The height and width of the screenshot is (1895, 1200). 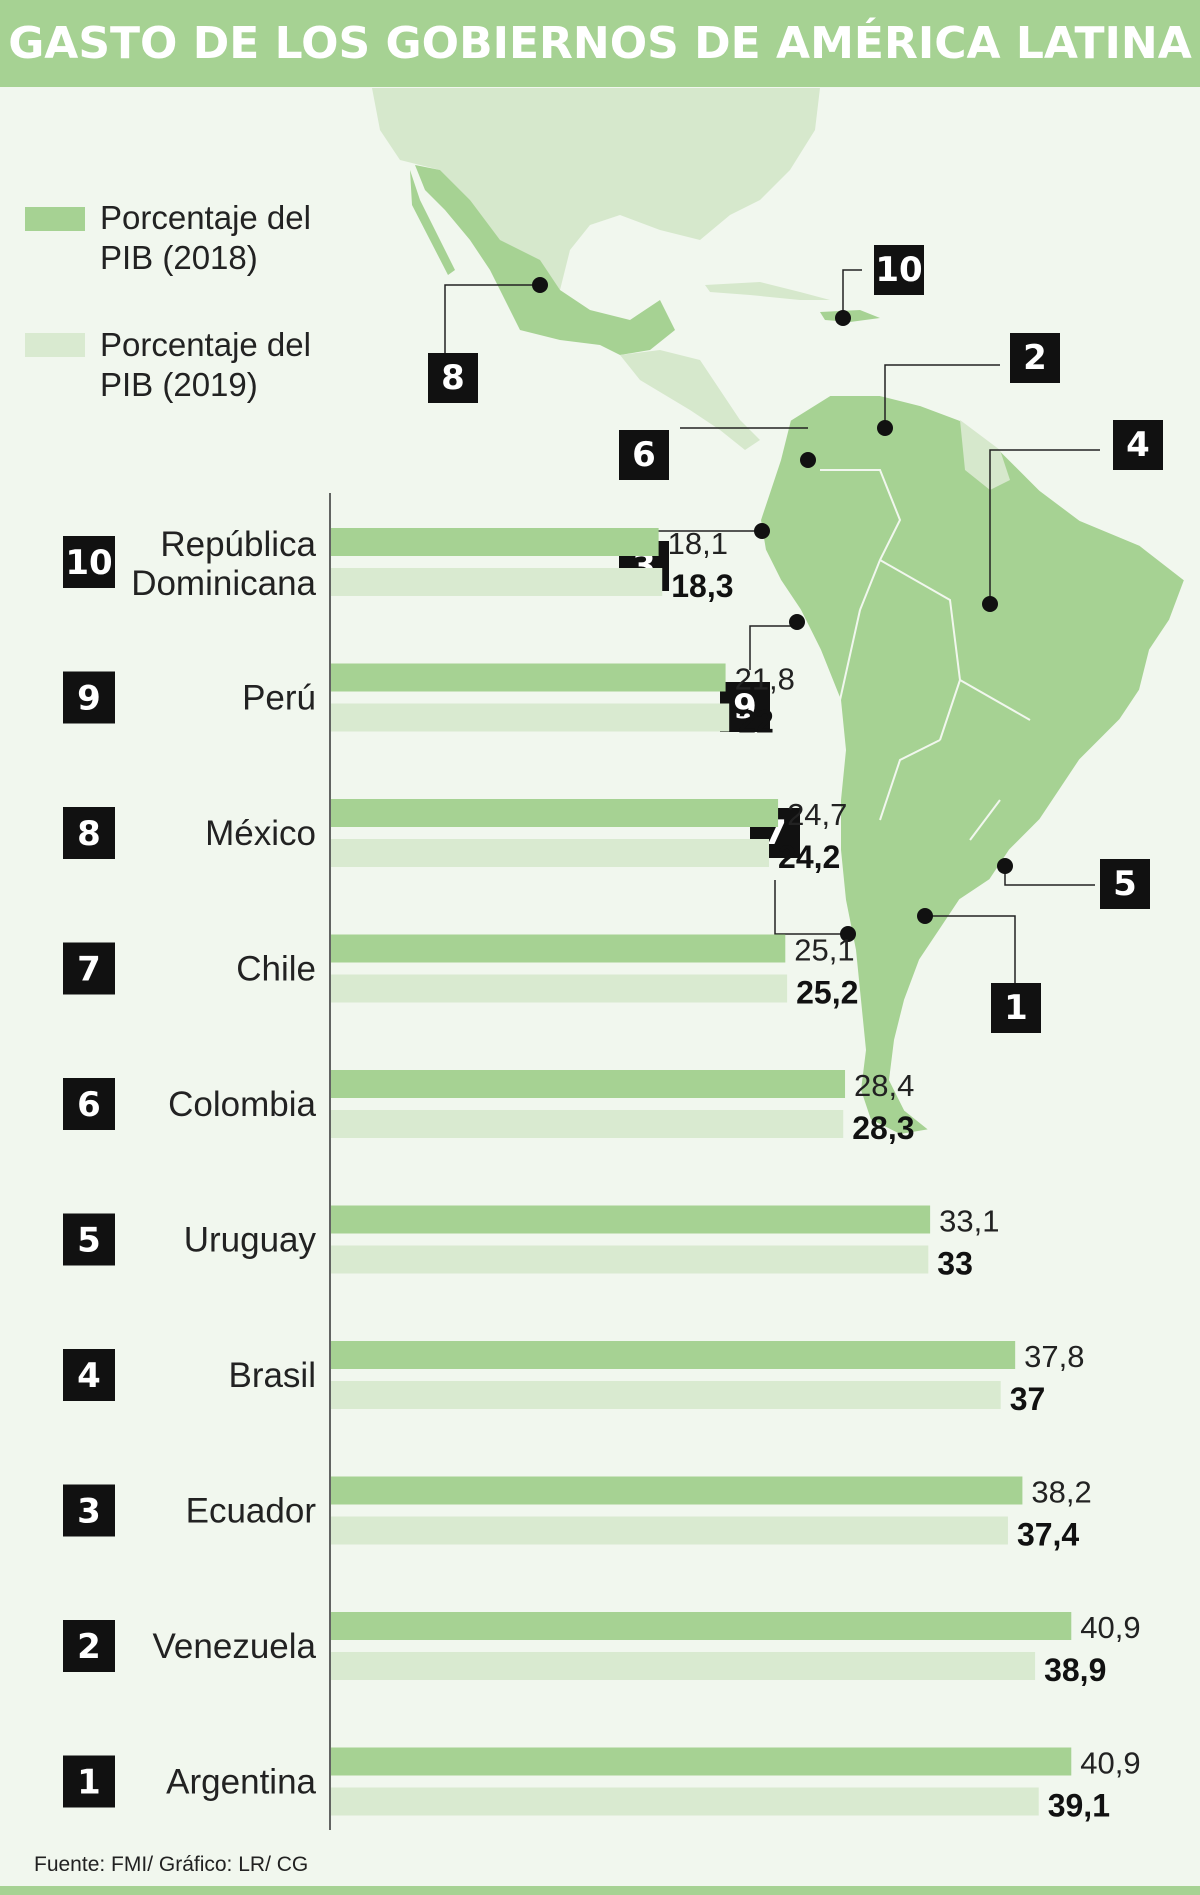 I want to click on legend-label-2018-line2: PIB (2018), so click(x=179, y=257).